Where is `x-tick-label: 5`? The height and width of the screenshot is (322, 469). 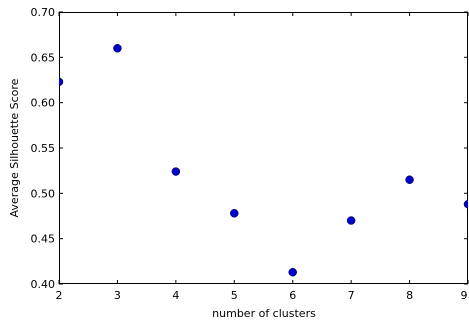 x-tick-label: 5 is located at coordinates (234, 295).